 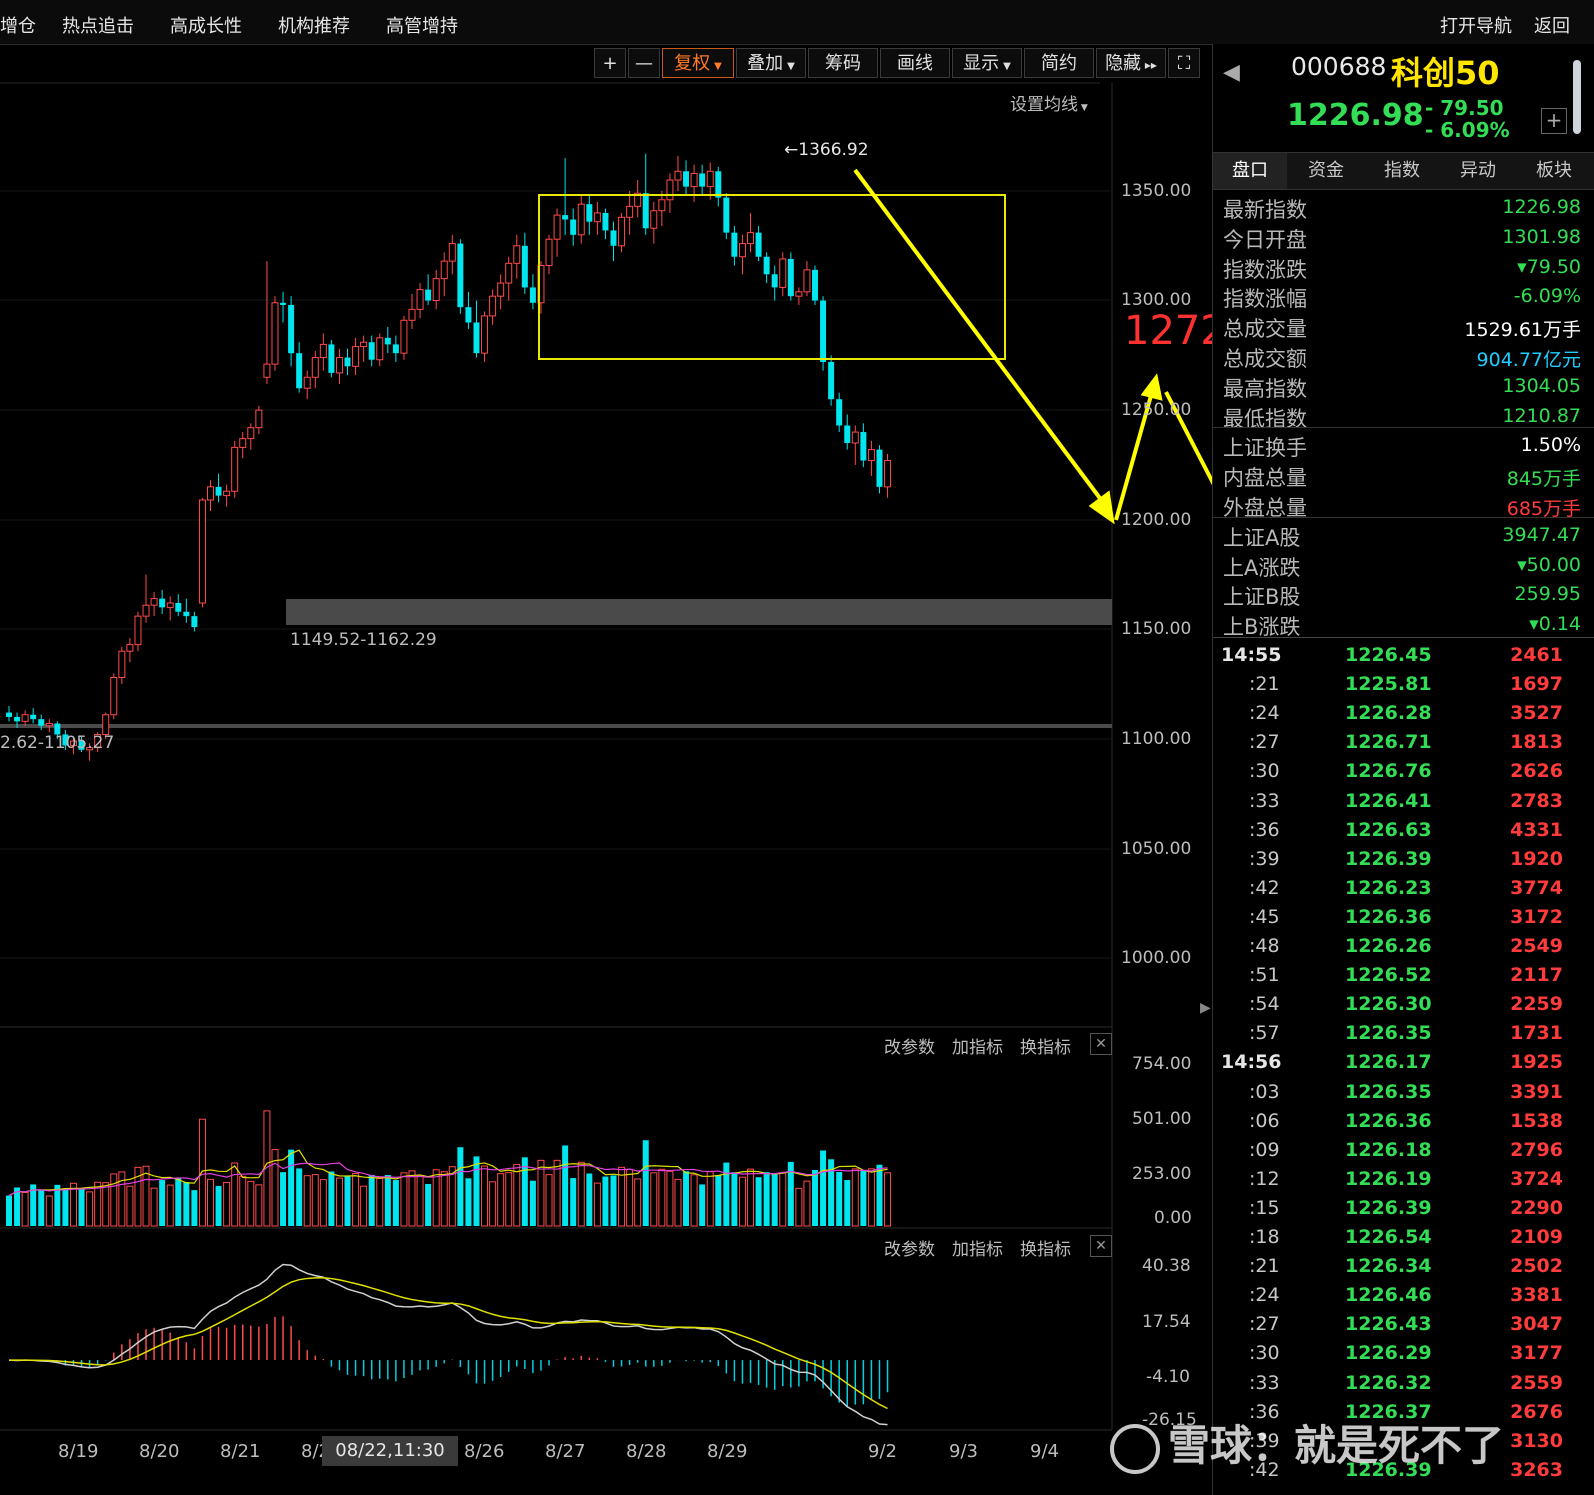 I want to click on macd-tick-label: 17.54, so click(x=1166, y=1322).